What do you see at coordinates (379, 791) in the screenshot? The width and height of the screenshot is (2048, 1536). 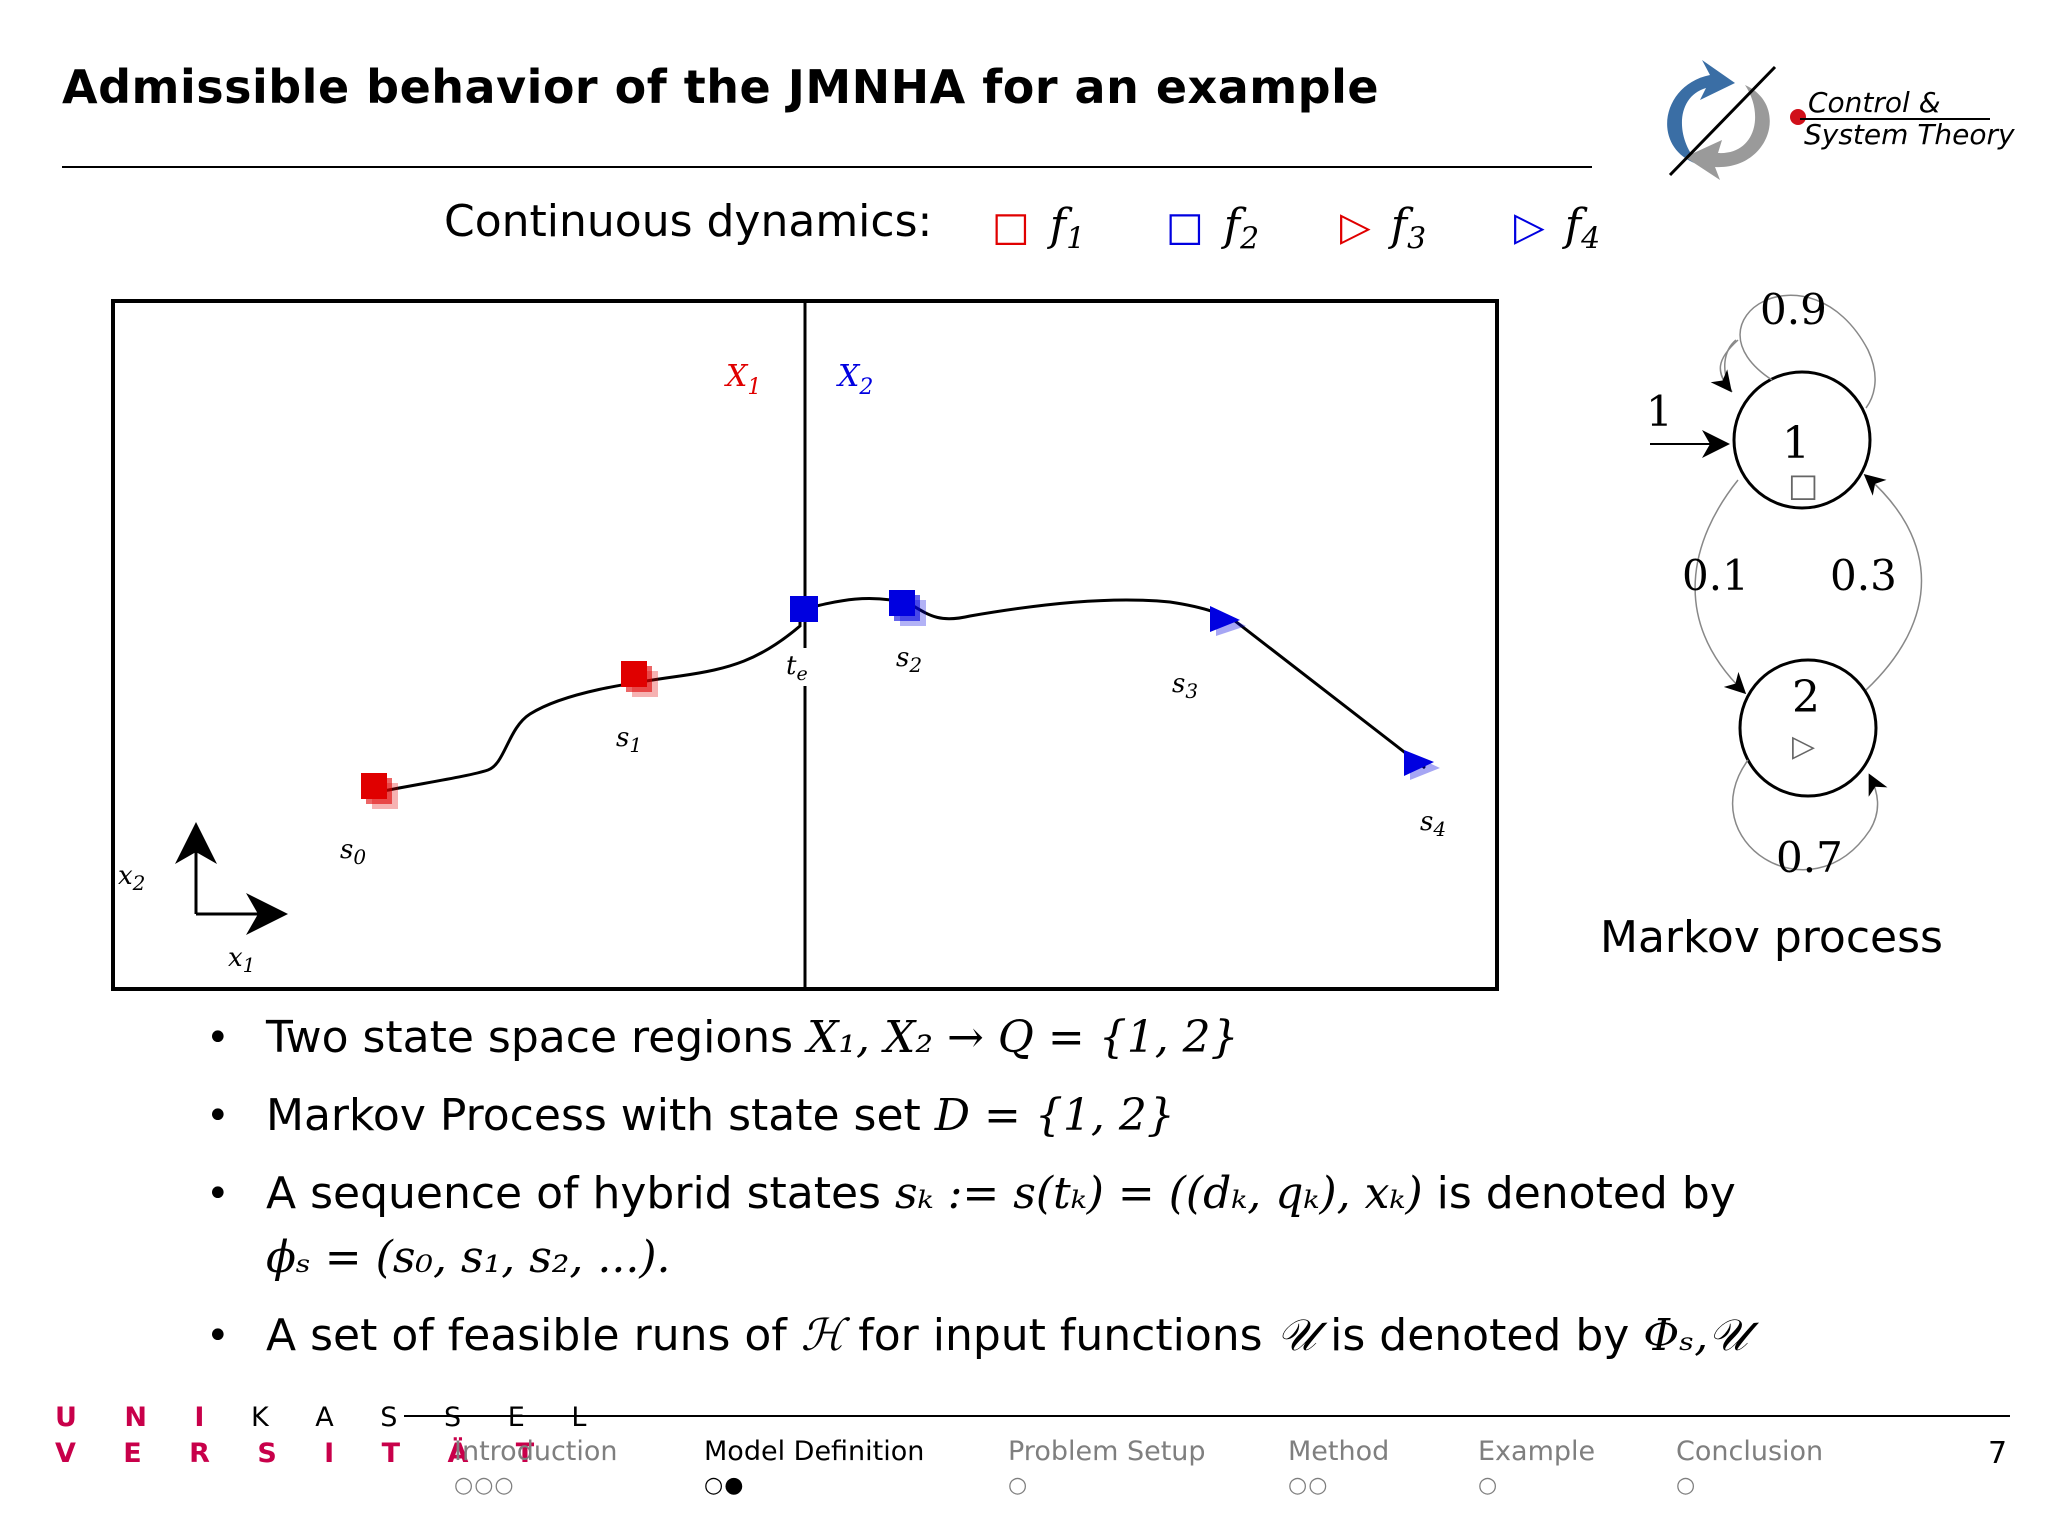 I see `state-marker-s0` at bounding box center [379, 791].